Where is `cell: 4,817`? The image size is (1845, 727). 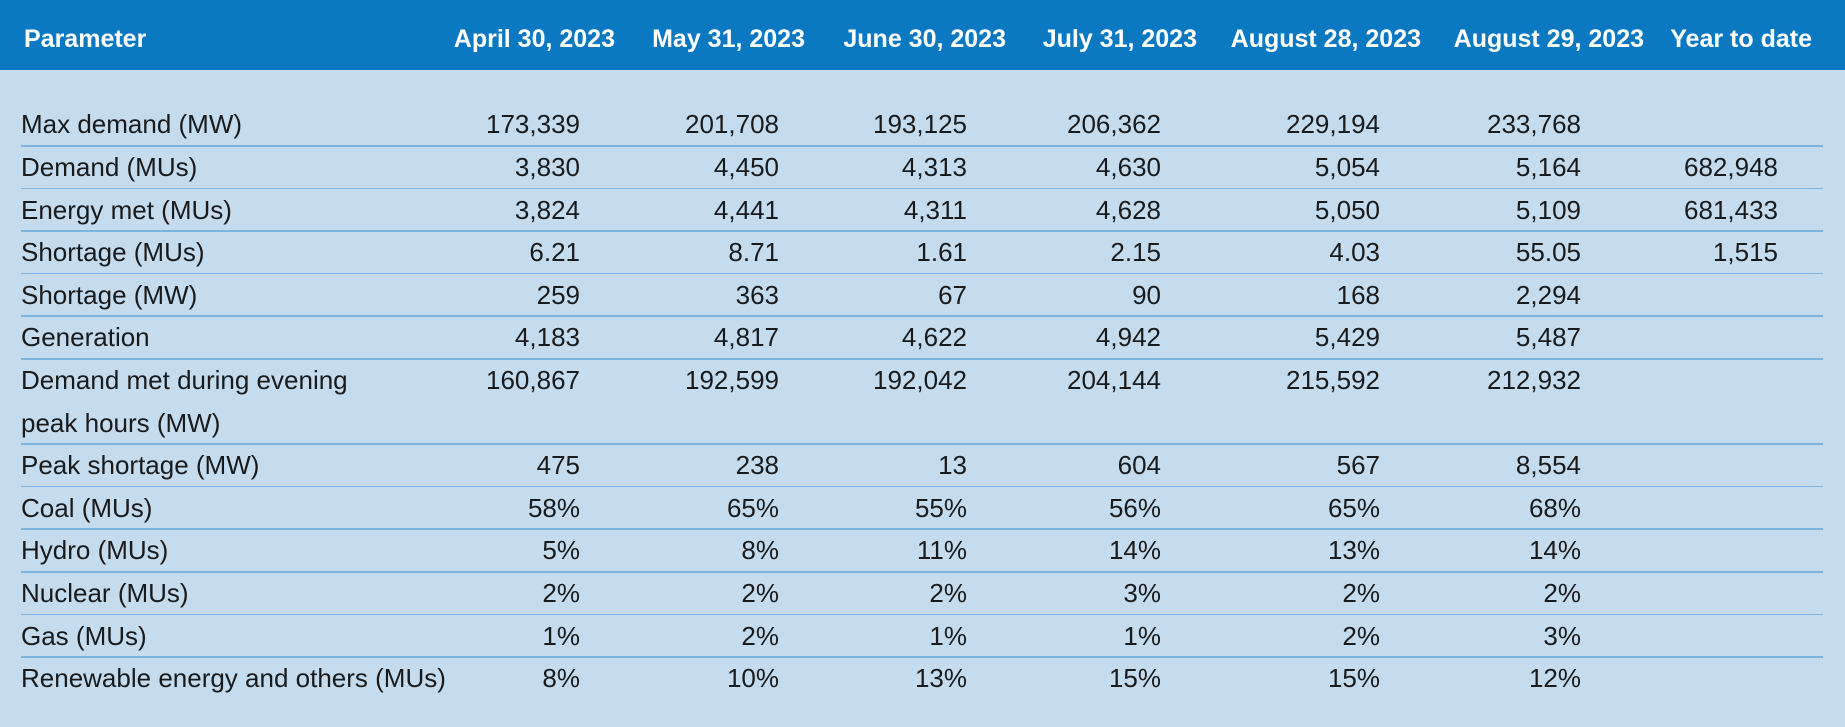
cell: 4,817 is located at coordinates (746, 337).